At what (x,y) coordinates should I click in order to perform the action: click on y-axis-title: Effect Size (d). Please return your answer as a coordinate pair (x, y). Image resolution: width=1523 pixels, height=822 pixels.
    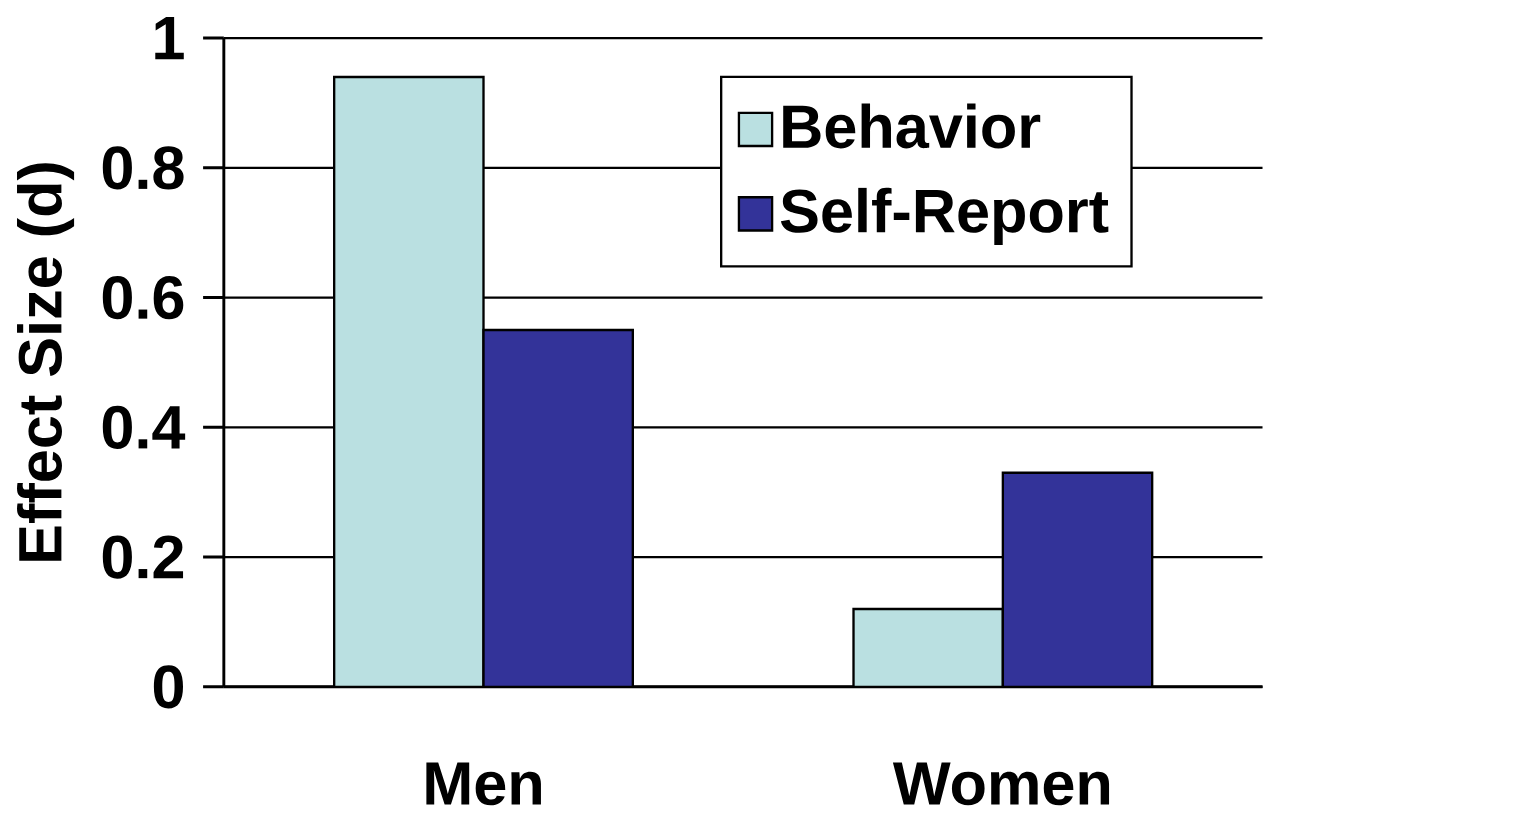
    Looking at the image, I should click on (46, 362).